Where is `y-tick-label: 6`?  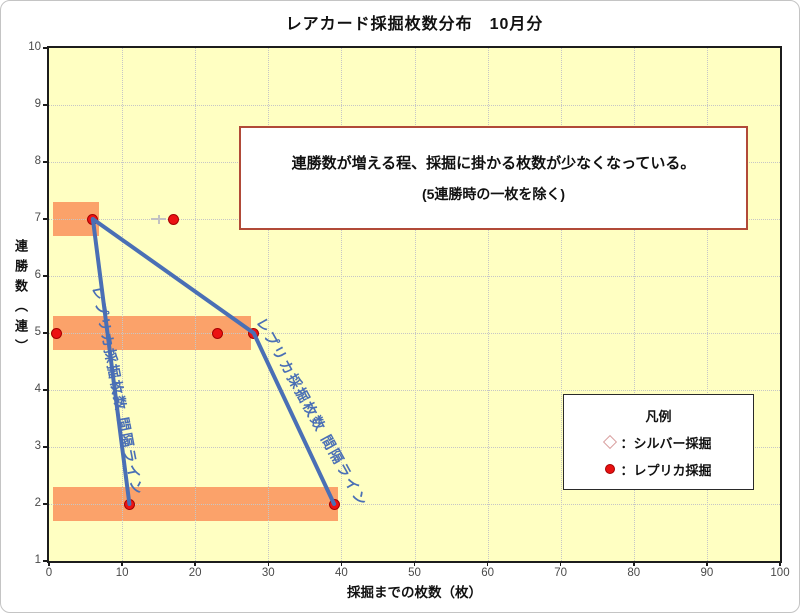 y-tick-label: 6 is located at coordinates (37, 275).